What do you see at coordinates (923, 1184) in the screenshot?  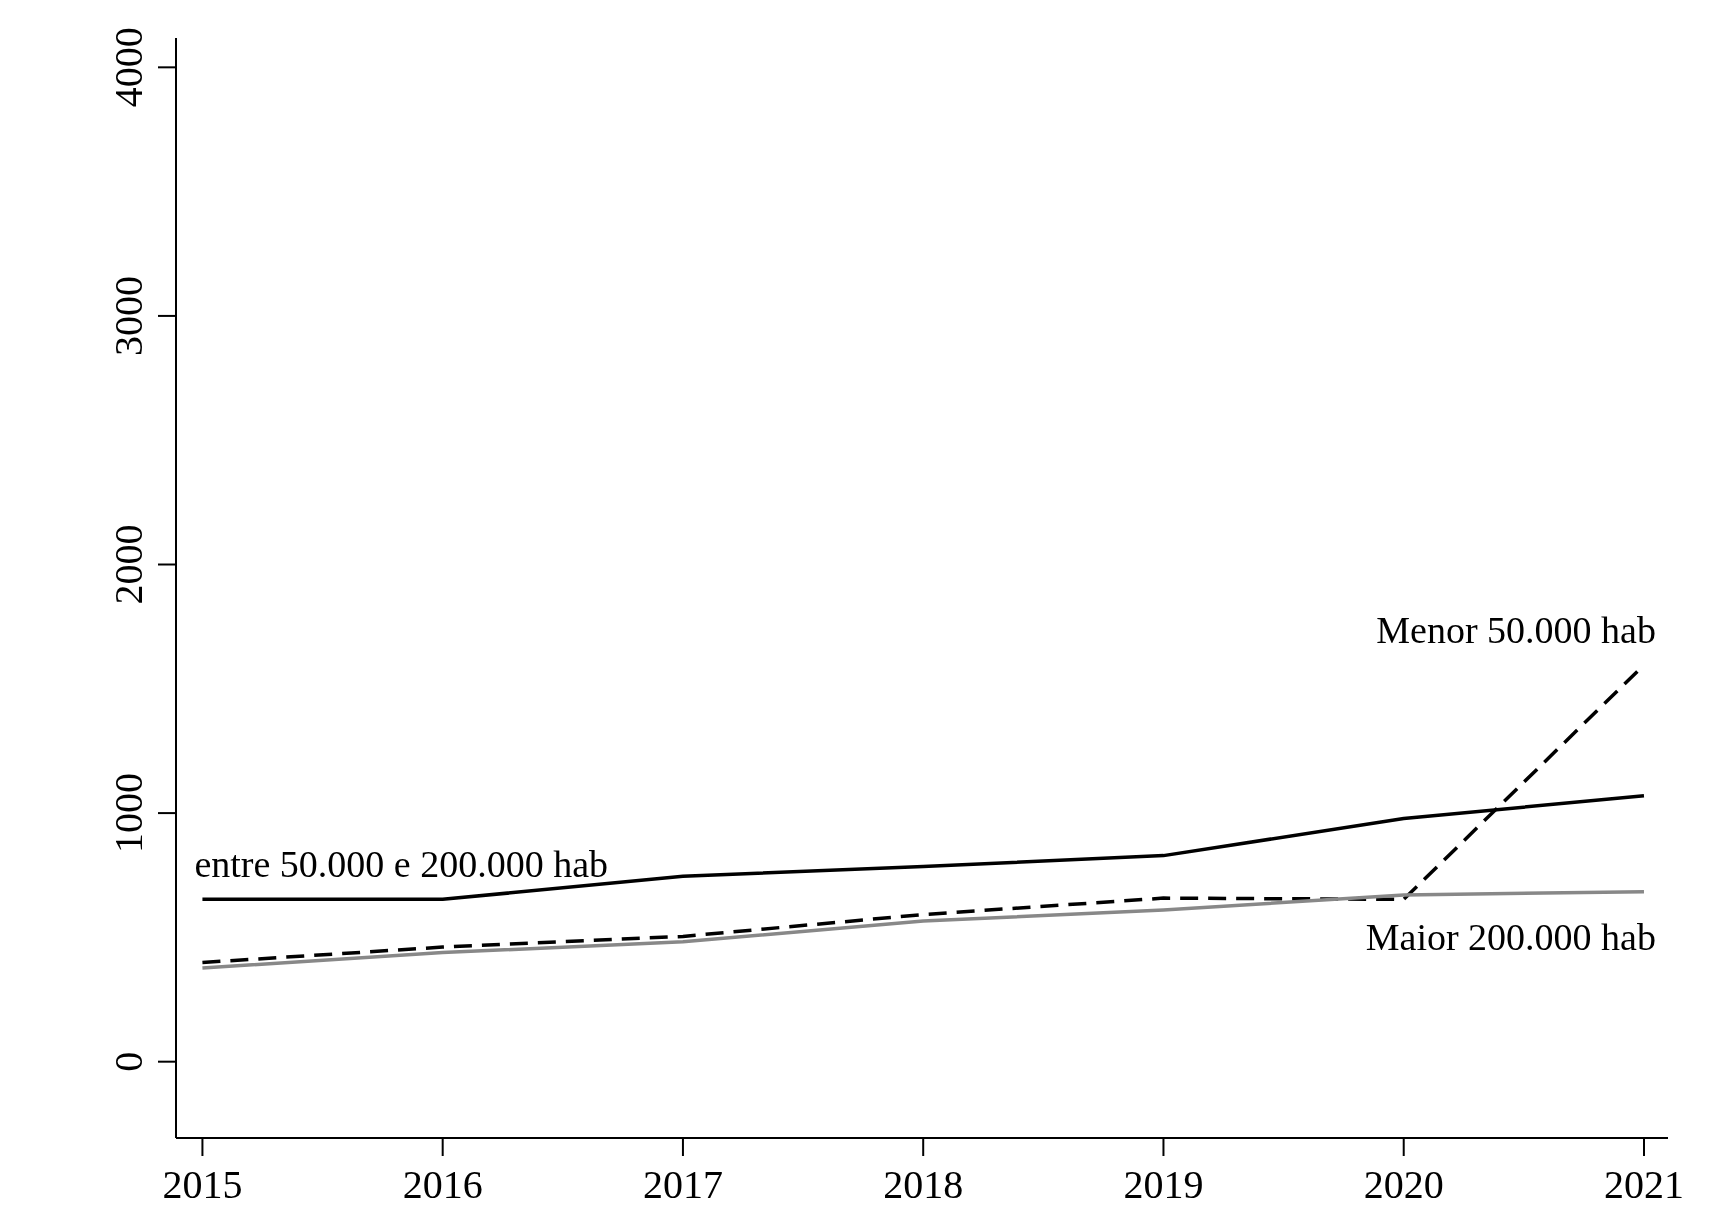 I see `x-tick-label: 2018` at bounding box center [923, 1184].